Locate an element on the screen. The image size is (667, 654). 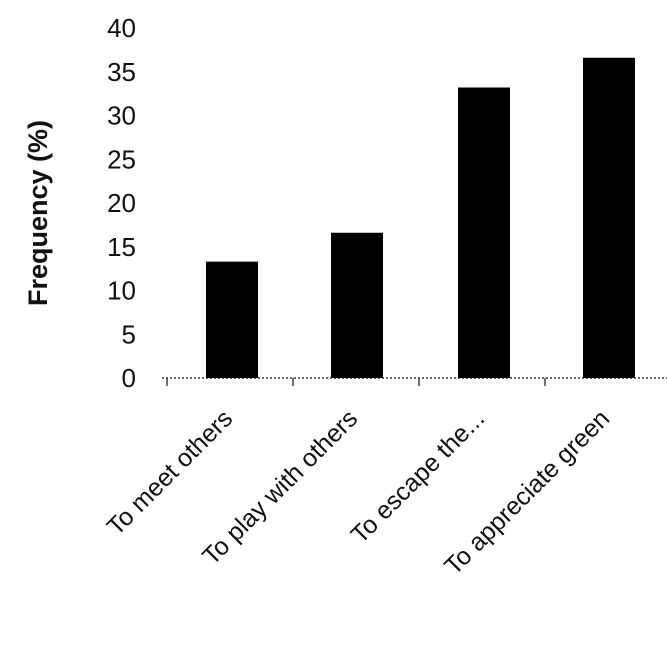
y-tick-label-6: 30 is located at coordinates (121, 116).